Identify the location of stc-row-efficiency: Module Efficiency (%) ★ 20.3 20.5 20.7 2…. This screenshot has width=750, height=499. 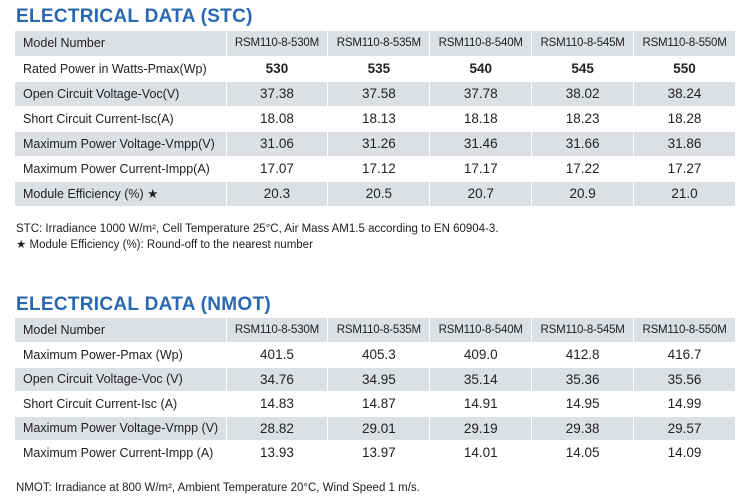
(375, 194).